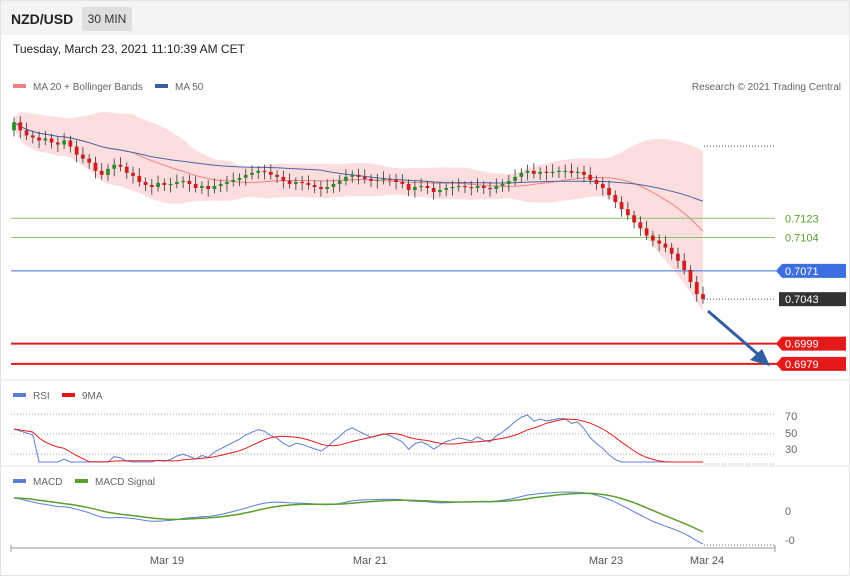 This screenshot has width=850, height=576. I want to click on macd-legend-swatch, so click(19, 481).